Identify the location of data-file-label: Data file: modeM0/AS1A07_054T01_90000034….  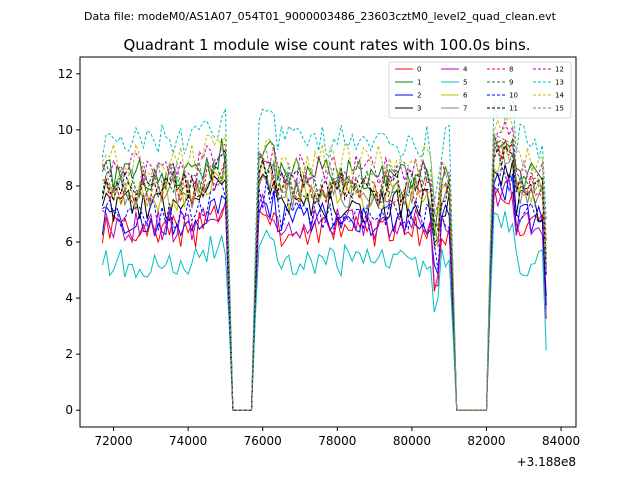
(320, 16).